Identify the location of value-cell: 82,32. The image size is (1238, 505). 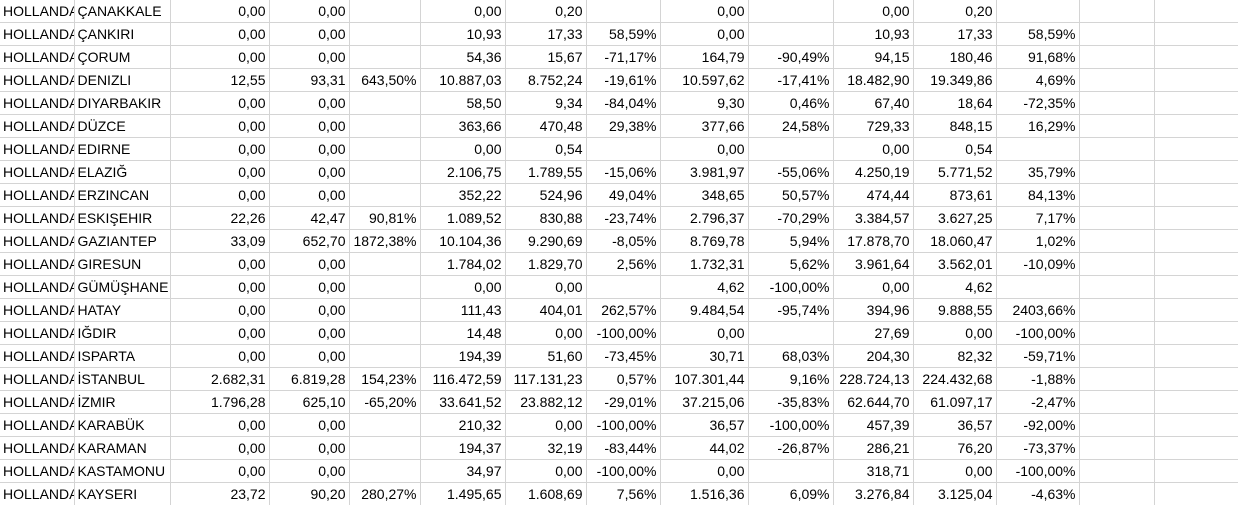
(955, 356).